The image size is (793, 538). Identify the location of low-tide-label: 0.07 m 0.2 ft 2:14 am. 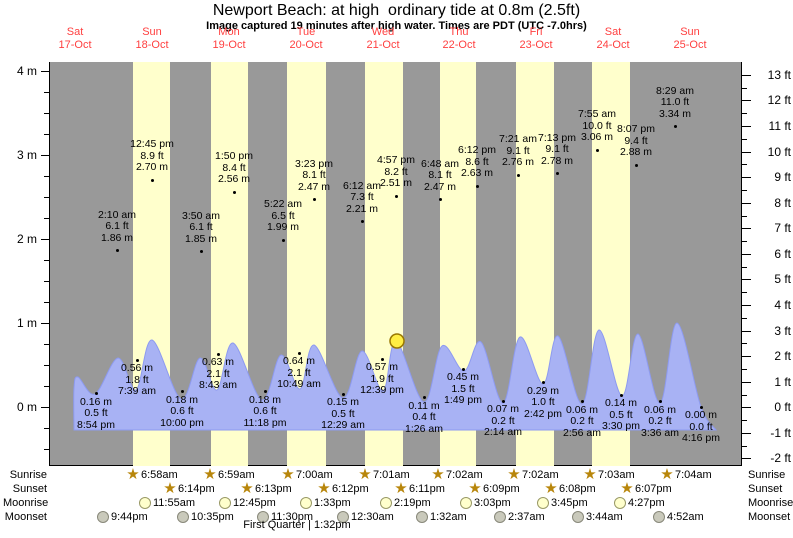
(503, 421).